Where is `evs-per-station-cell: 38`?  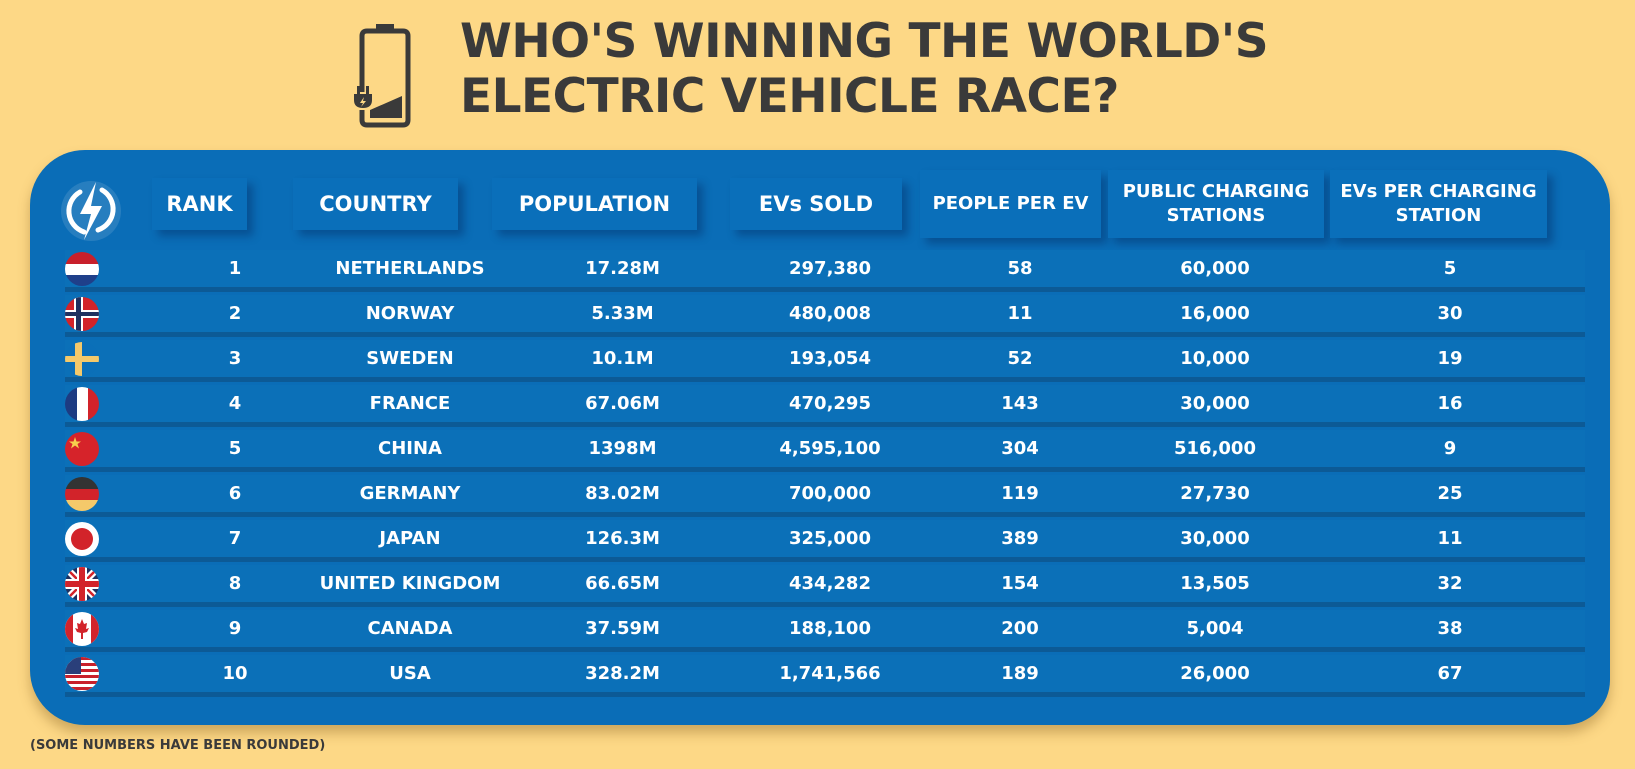 evs-per-station-cell: 38 is located at coordinates (1450, 628).